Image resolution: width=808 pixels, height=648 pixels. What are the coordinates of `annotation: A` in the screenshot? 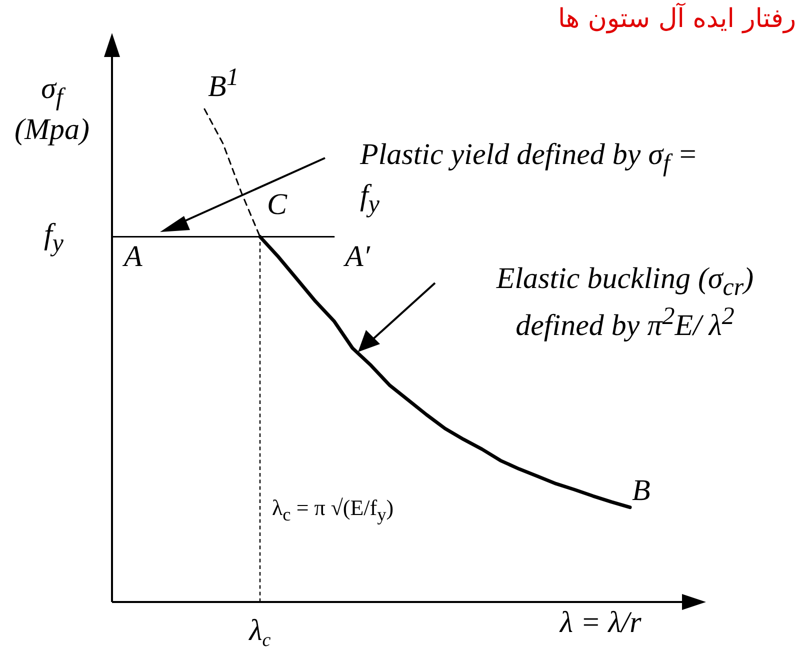 It's located at (133, 257).